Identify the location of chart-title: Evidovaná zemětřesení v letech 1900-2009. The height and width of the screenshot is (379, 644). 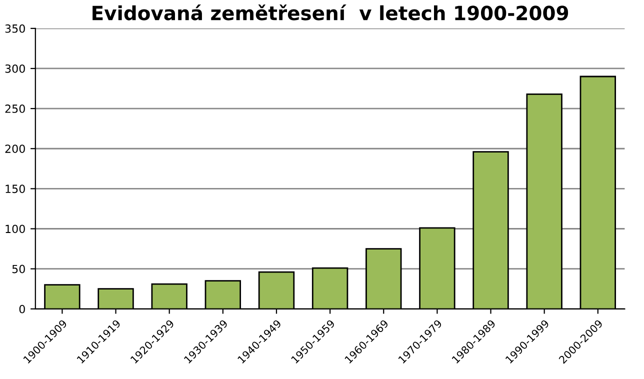
(330, 12).